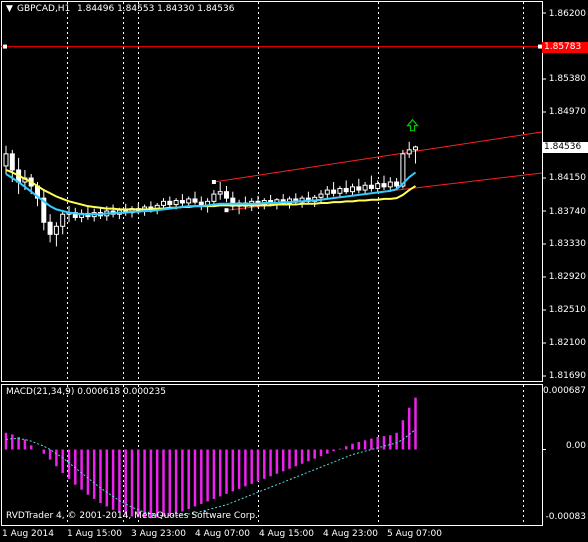 The height and width of the screenshot is (542, 588). What do you see at coordinates (565, 517) in the screenshot?
I see `macd-scale-min: -0.00083` at bounding box center [565, 517].